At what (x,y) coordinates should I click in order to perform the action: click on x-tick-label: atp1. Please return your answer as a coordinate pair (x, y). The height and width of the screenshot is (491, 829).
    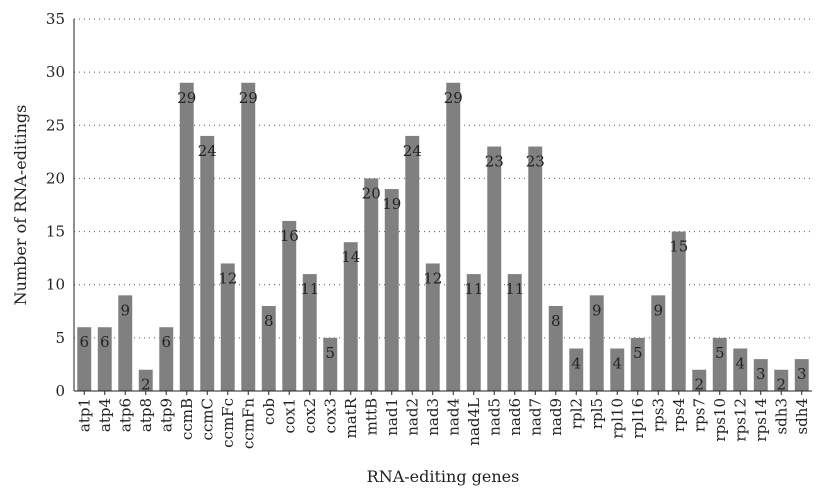
    Looking at the image, I should click on (84, 415).